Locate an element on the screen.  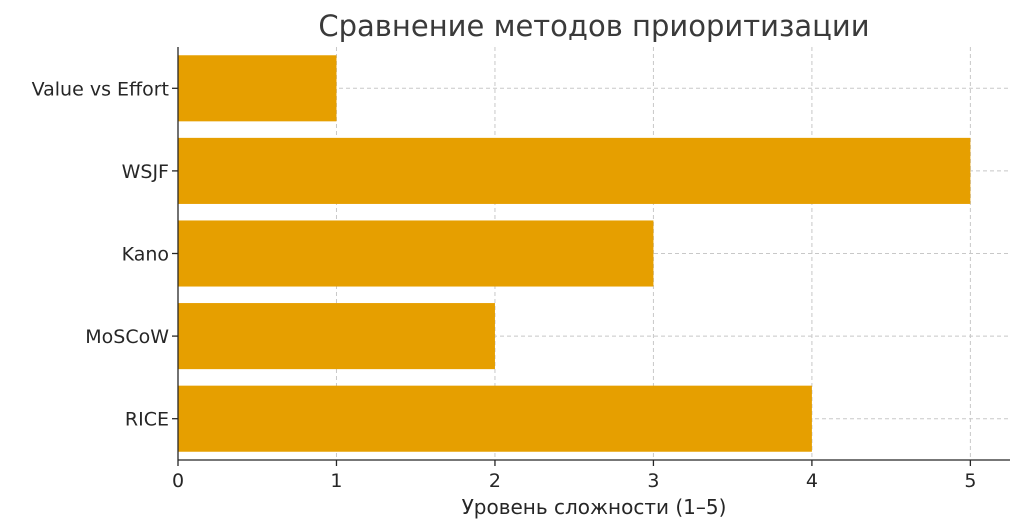
bar-kano is located at coordinates (416, 253).